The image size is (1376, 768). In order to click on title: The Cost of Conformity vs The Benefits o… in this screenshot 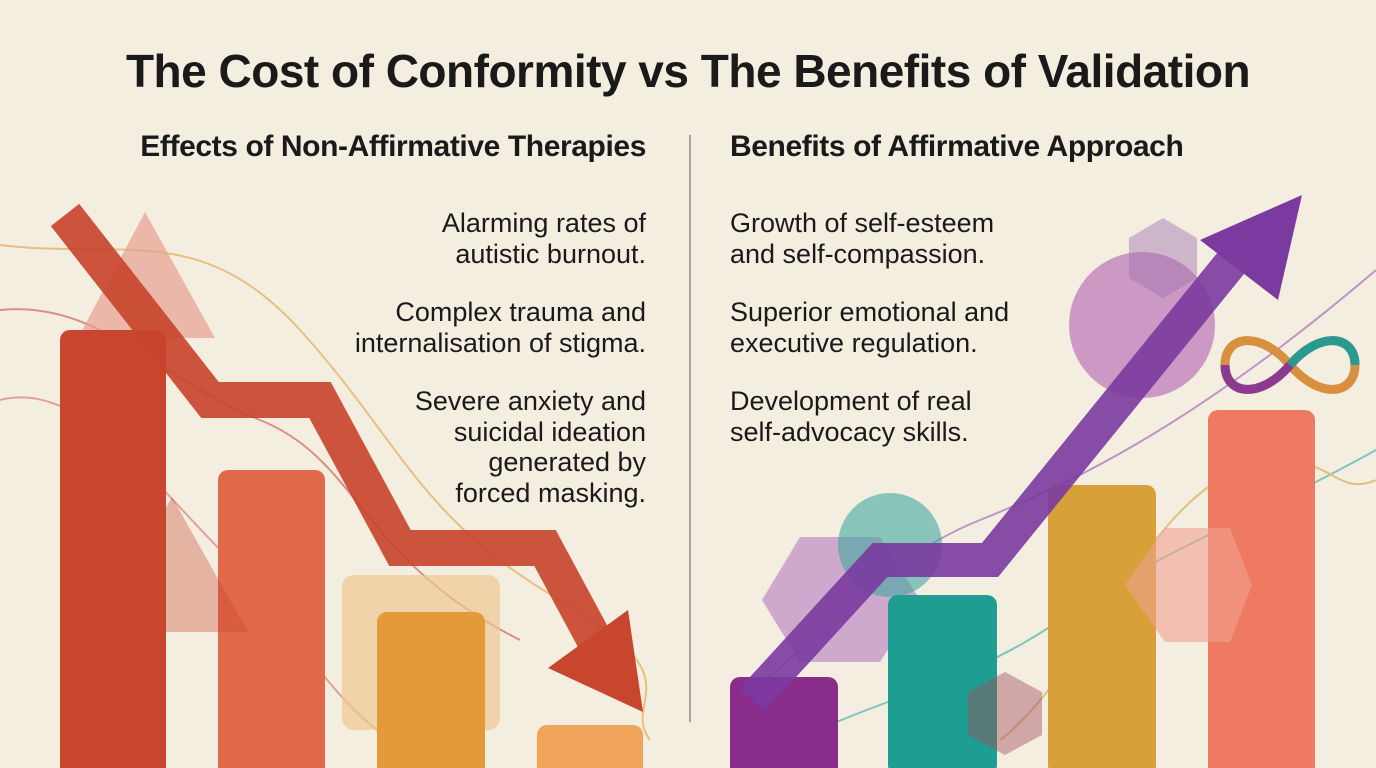, I will do `click(688, 71)`.